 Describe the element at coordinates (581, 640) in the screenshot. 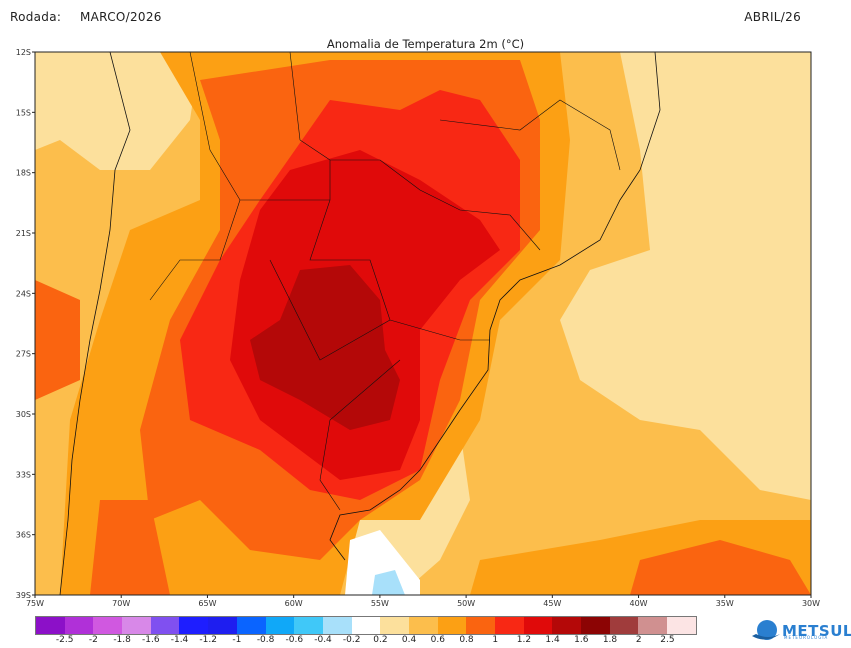

I see `colorbar-label: 1.6` at that location.